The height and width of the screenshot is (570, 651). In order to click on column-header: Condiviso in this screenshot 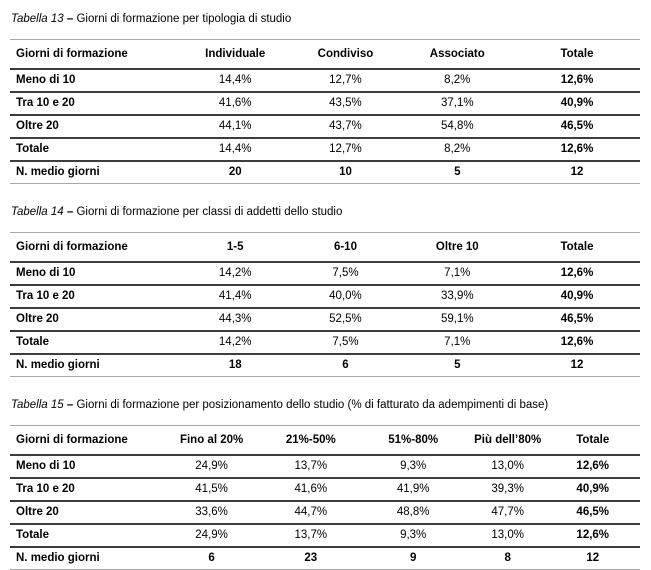, I will do `click(345, 54)`.